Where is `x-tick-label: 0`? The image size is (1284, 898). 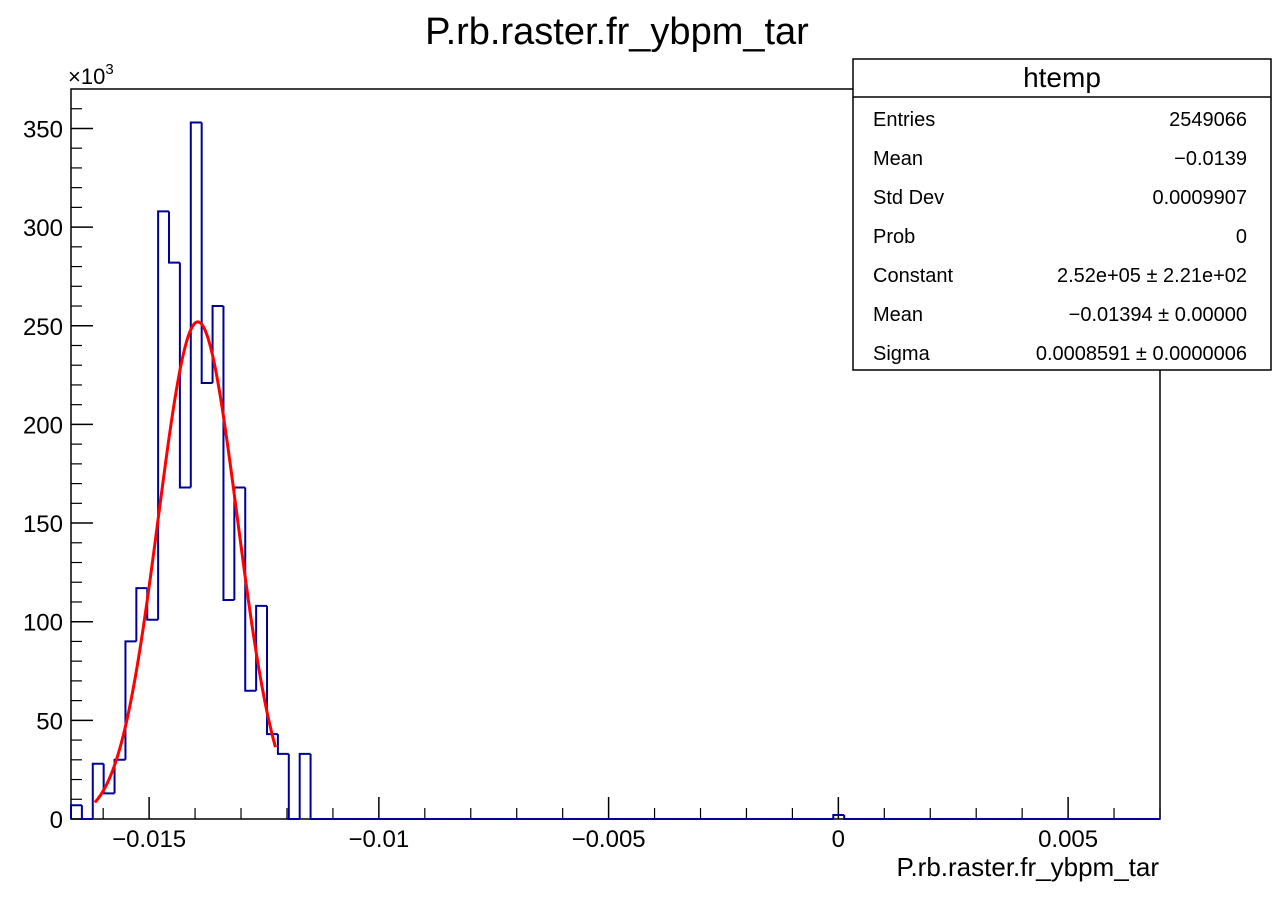
x-tick-label: 0 is located at coordinates (838, 839).